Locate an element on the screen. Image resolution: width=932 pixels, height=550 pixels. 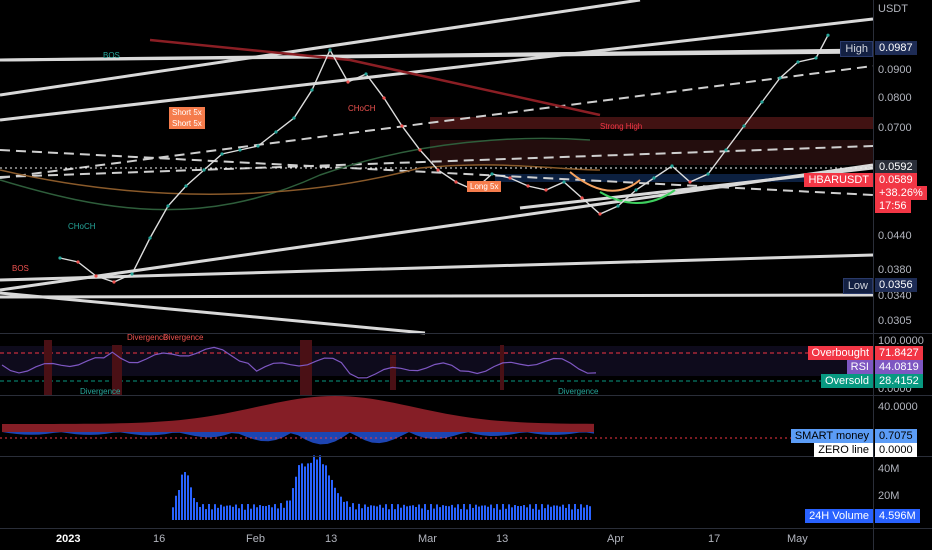
time-tick: May is located at coordinates (797, 539).